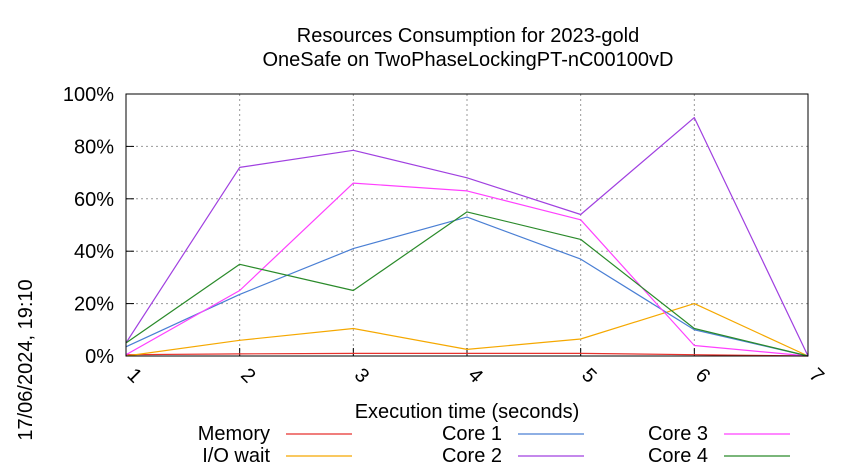 The height and width of the screenshot is (475, 850). What do you see at coordinates (467, 412) in the screenshot?
I see `x-axis-label: Execution time (seconds)` at bounding box center [467, 412].